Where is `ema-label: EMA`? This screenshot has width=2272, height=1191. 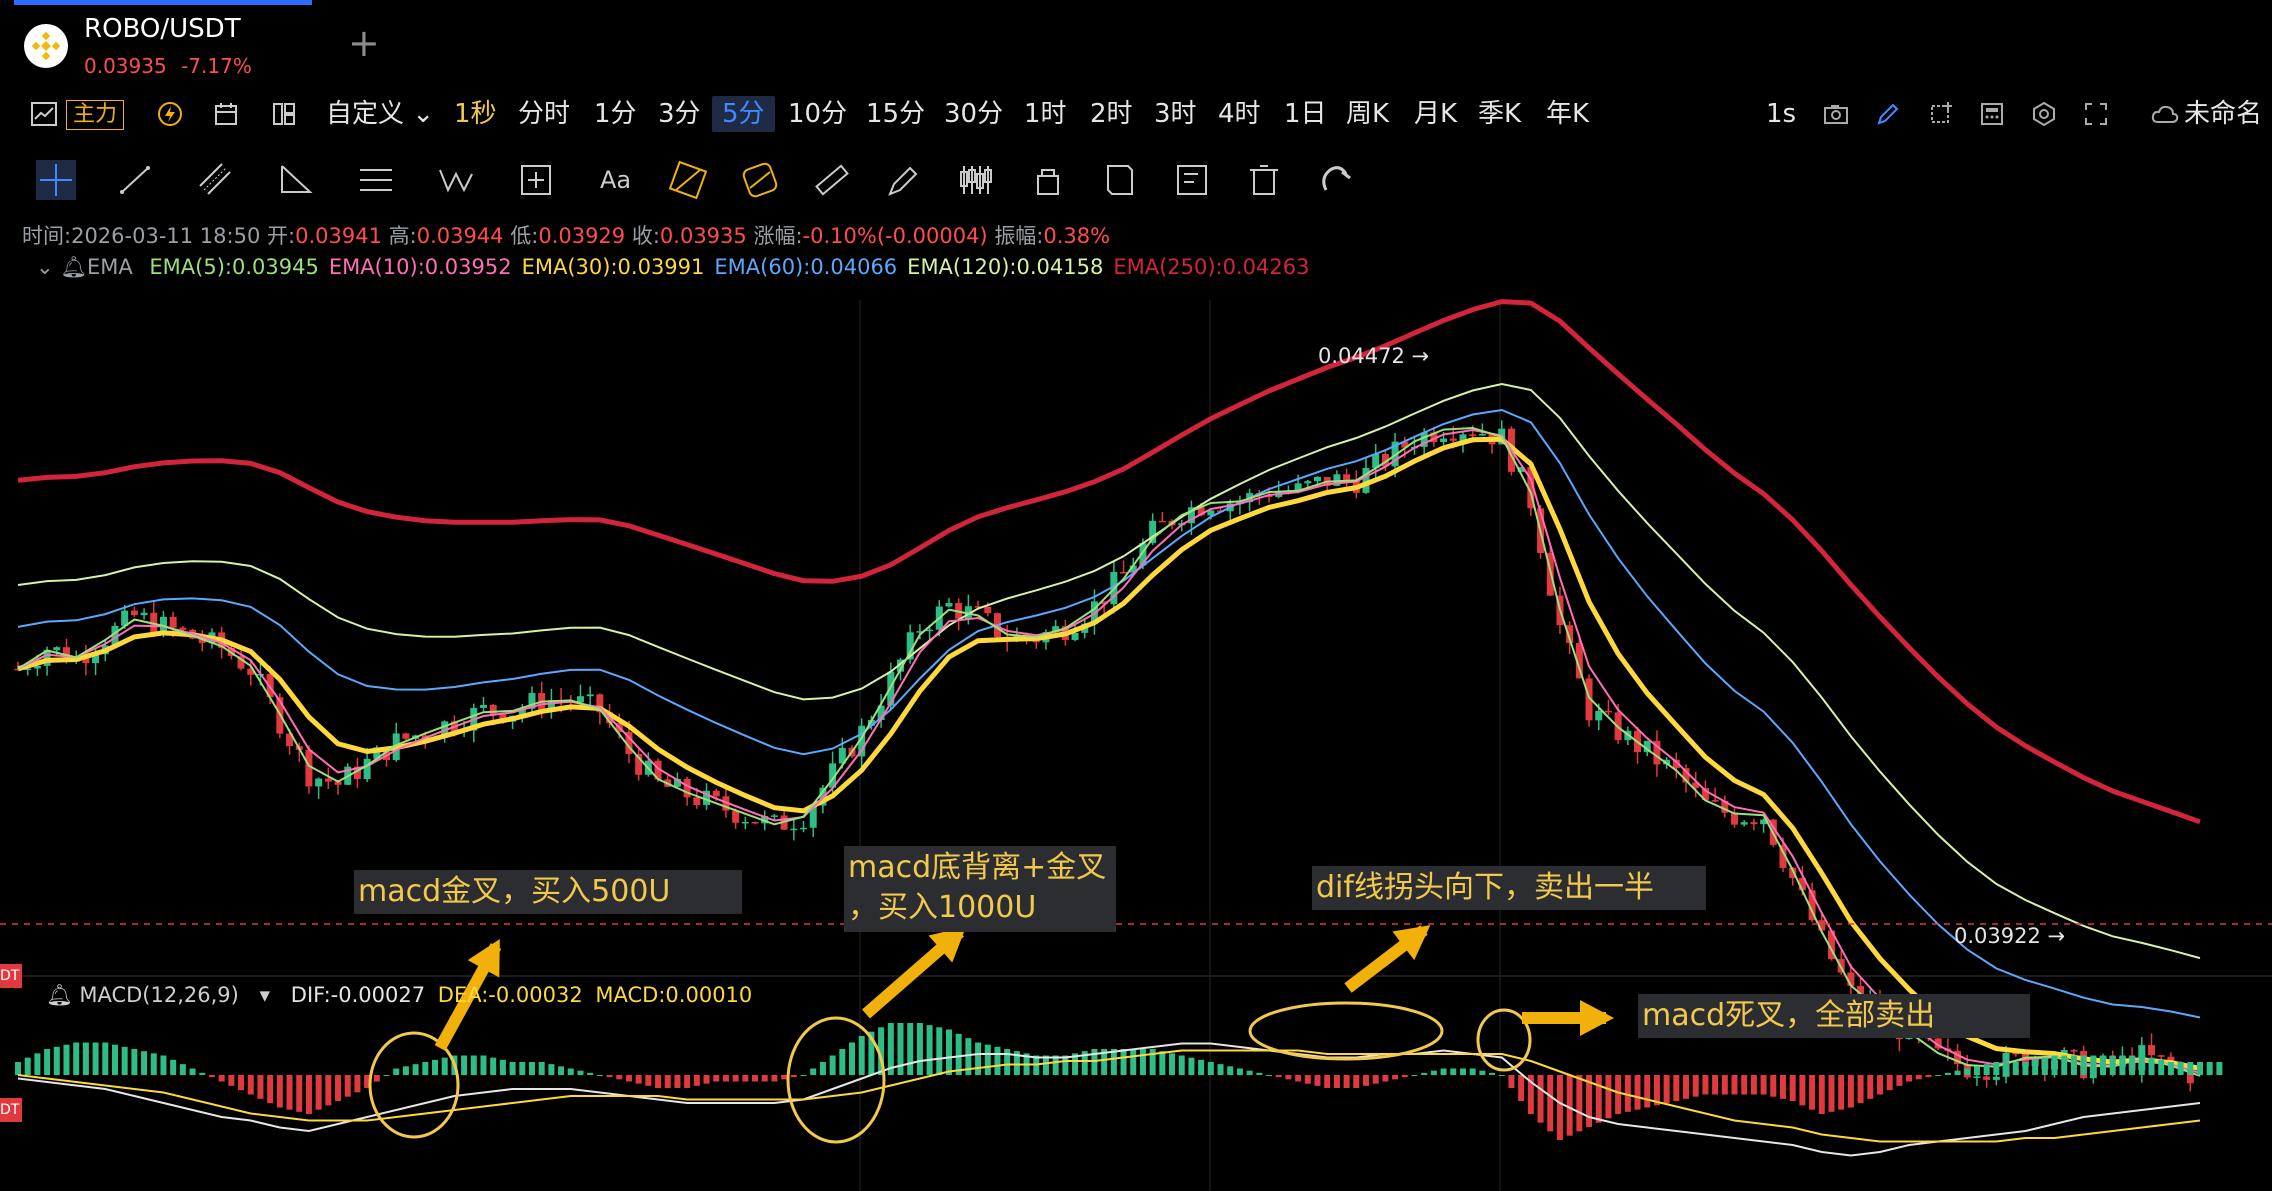 ema-label: EMA is located at coordinates (109, 267).